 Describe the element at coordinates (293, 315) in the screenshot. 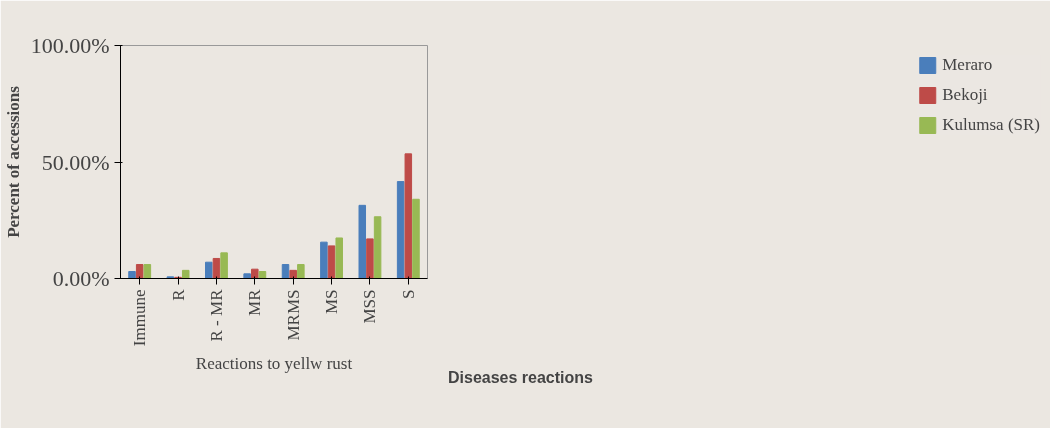

I see `x-tick-label: MRMS` at that location.